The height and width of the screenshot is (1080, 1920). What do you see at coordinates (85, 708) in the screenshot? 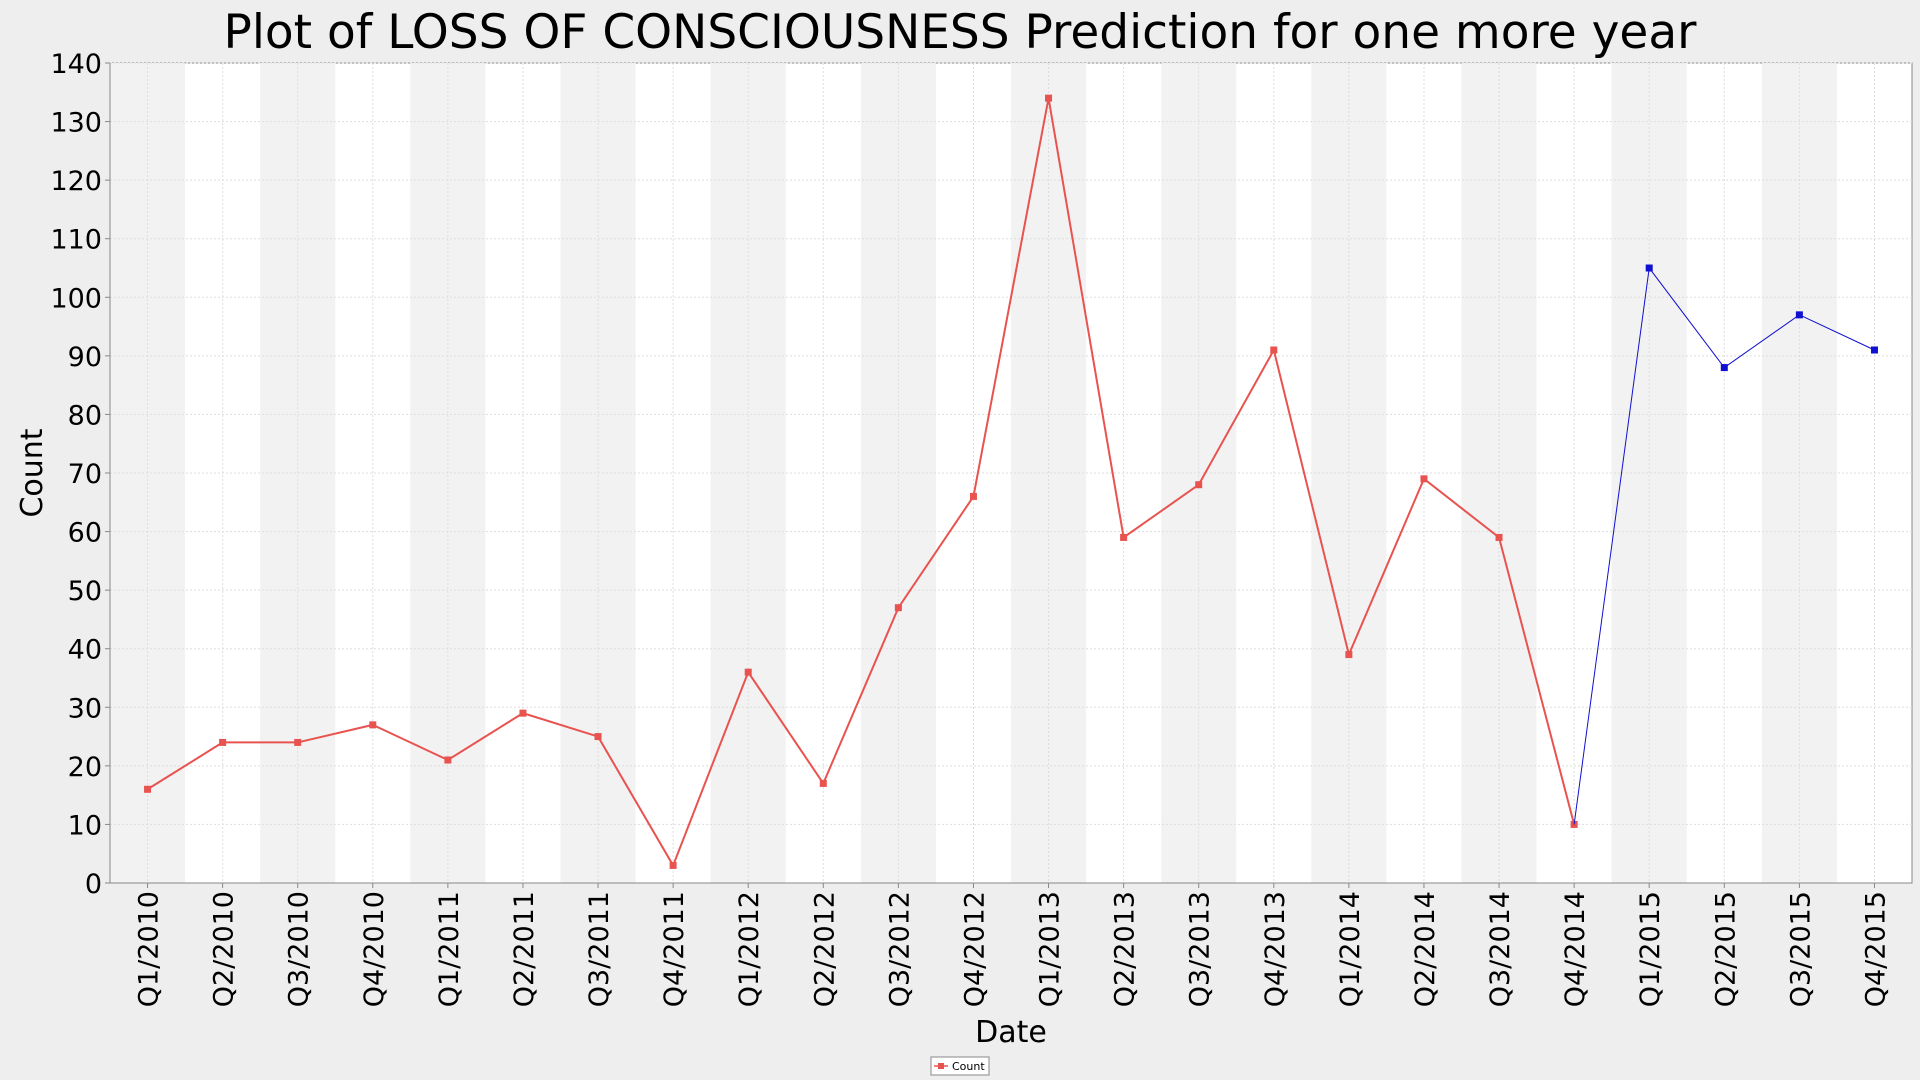
I see `y-tick-label: 30` at bounding box center [85, 708].